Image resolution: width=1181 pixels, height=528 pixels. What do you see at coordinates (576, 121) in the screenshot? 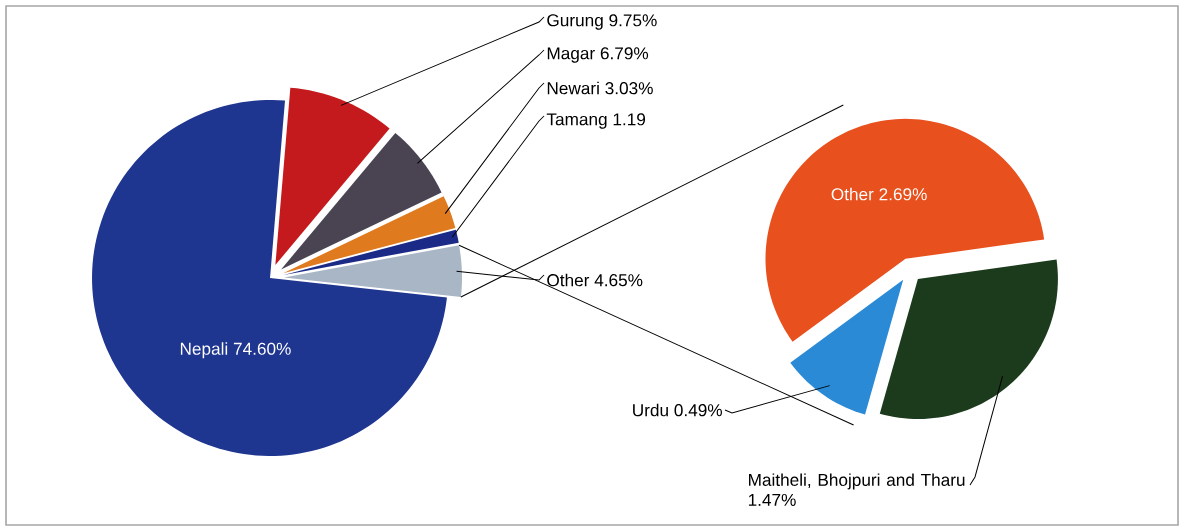
I see `slice-label: Tamang` at bounding box center [576, 121].